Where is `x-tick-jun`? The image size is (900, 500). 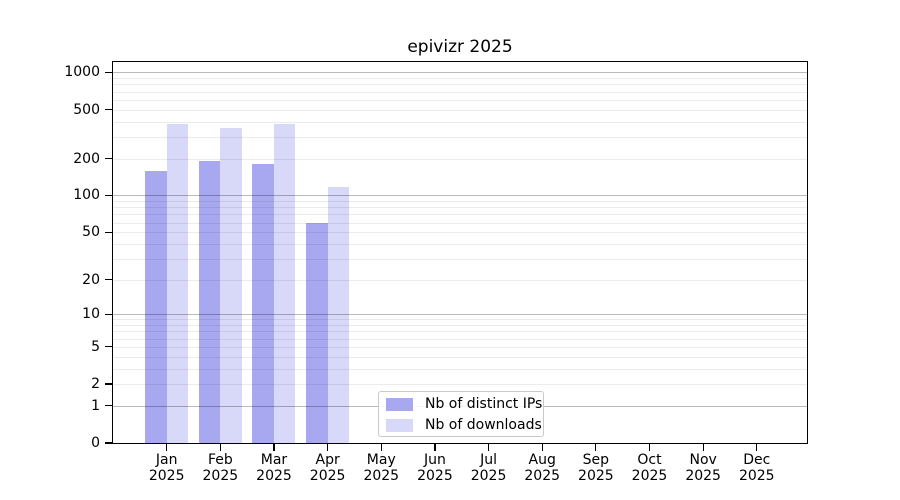 x-tick-jun is located at coordinates (435, 447).